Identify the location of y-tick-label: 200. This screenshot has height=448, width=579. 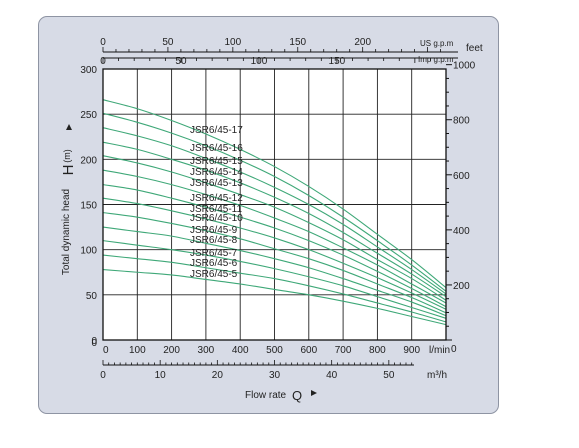
(88, 160).